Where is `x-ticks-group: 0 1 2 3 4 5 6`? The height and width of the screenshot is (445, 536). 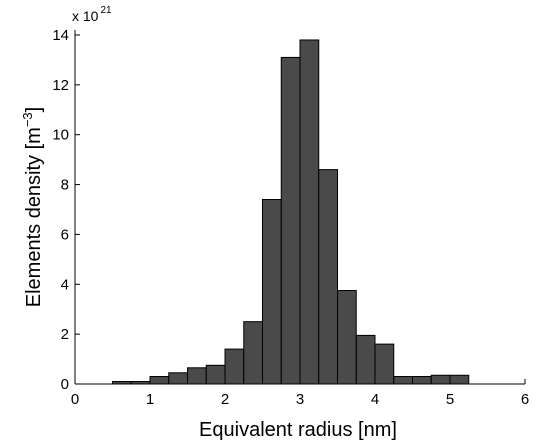
x-ticks-group: 0 1 2 3 4 5 6 is located at coordinates (300, 393).